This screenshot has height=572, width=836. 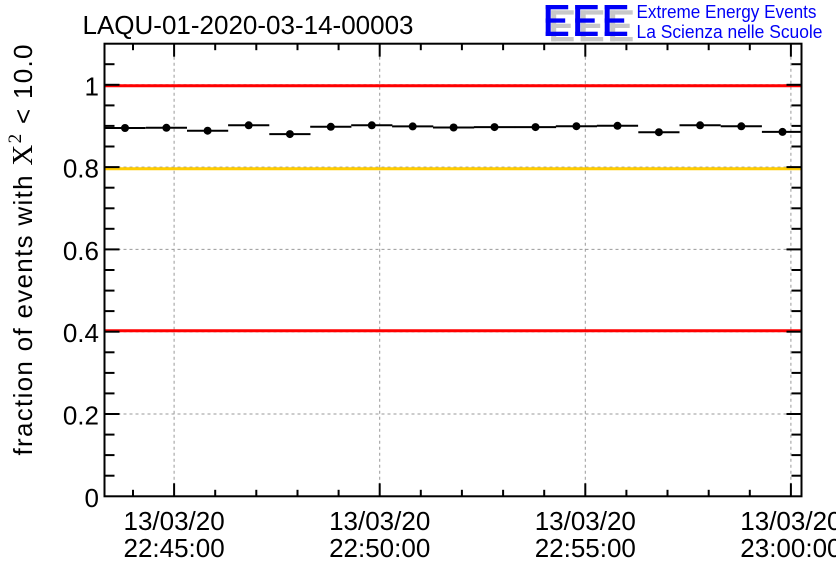 I want to click on svg-text: Extreme Energy Events, so click(x=727, y=12).